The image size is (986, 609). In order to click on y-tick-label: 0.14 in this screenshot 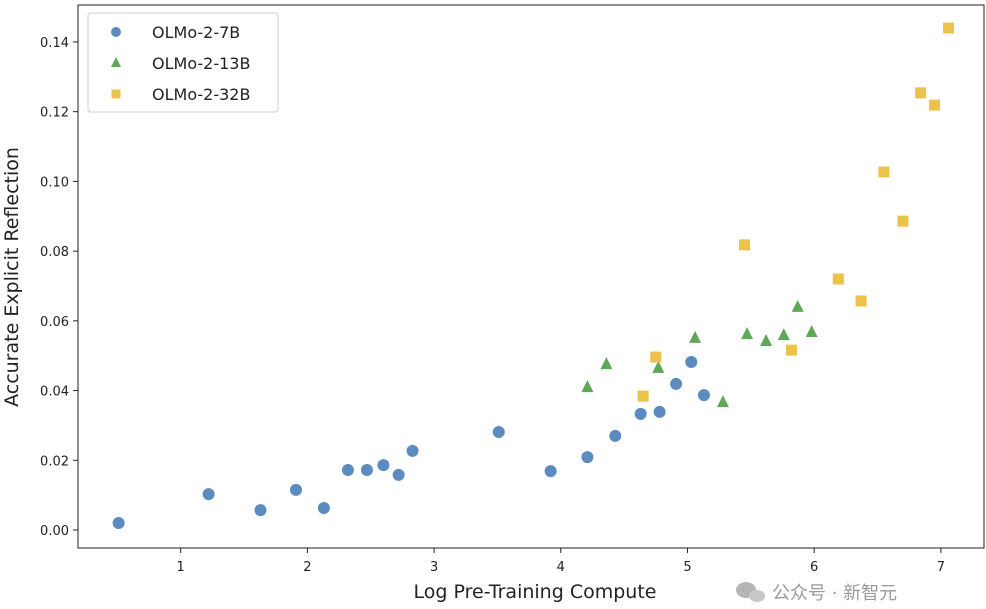, I will do `click(54, 43)`.